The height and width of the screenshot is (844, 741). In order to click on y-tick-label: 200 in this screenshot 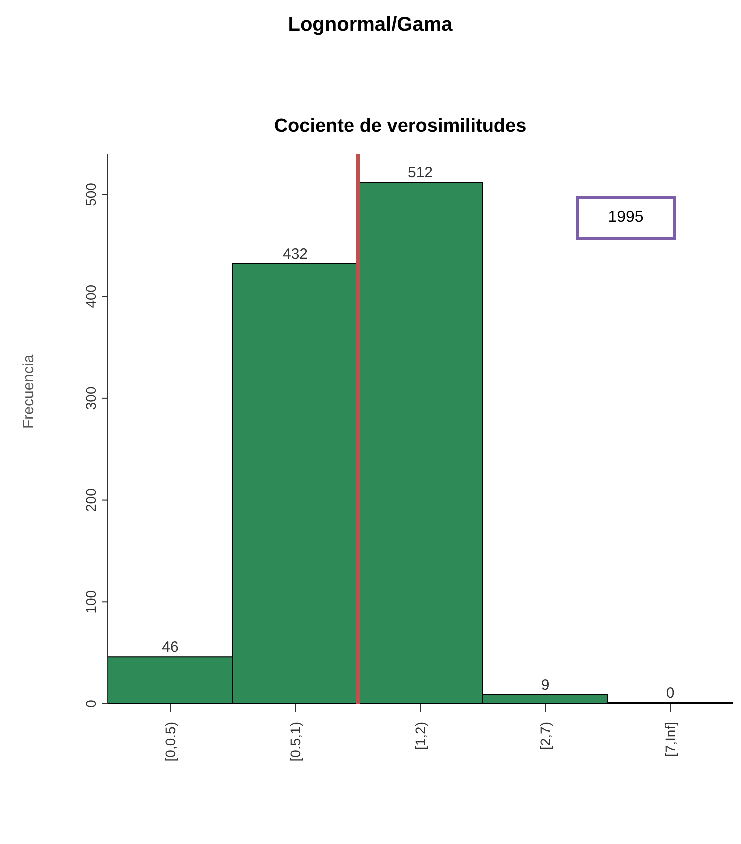, I will do `click(91, 500)`.